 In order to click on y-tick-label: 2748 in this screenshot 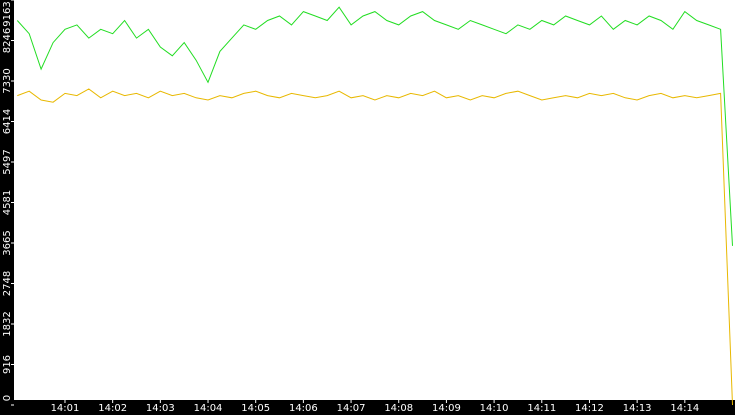, I will do `click(7, 283)`.